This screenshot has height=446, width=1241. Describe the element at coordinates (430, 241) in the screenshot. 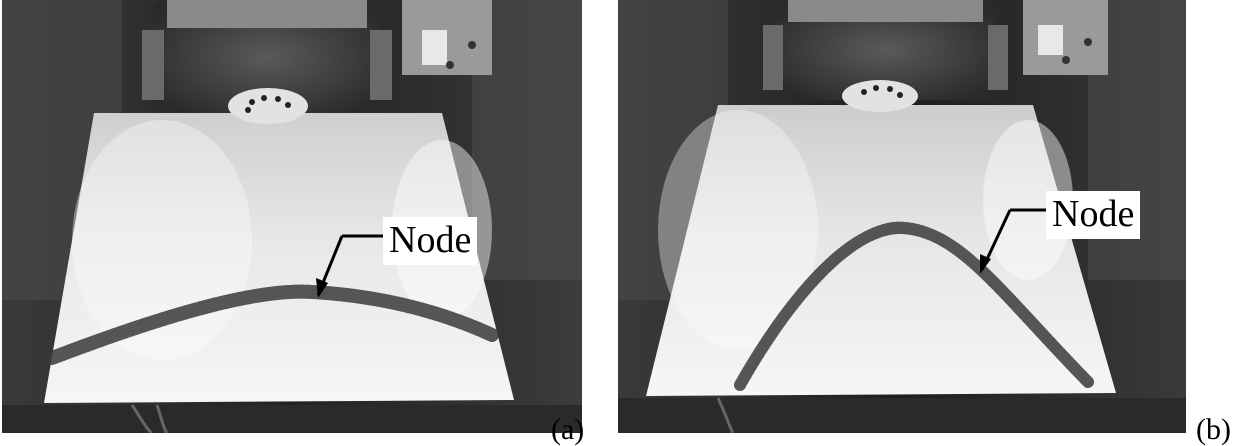

I see `node-label-a: Node` at that location.